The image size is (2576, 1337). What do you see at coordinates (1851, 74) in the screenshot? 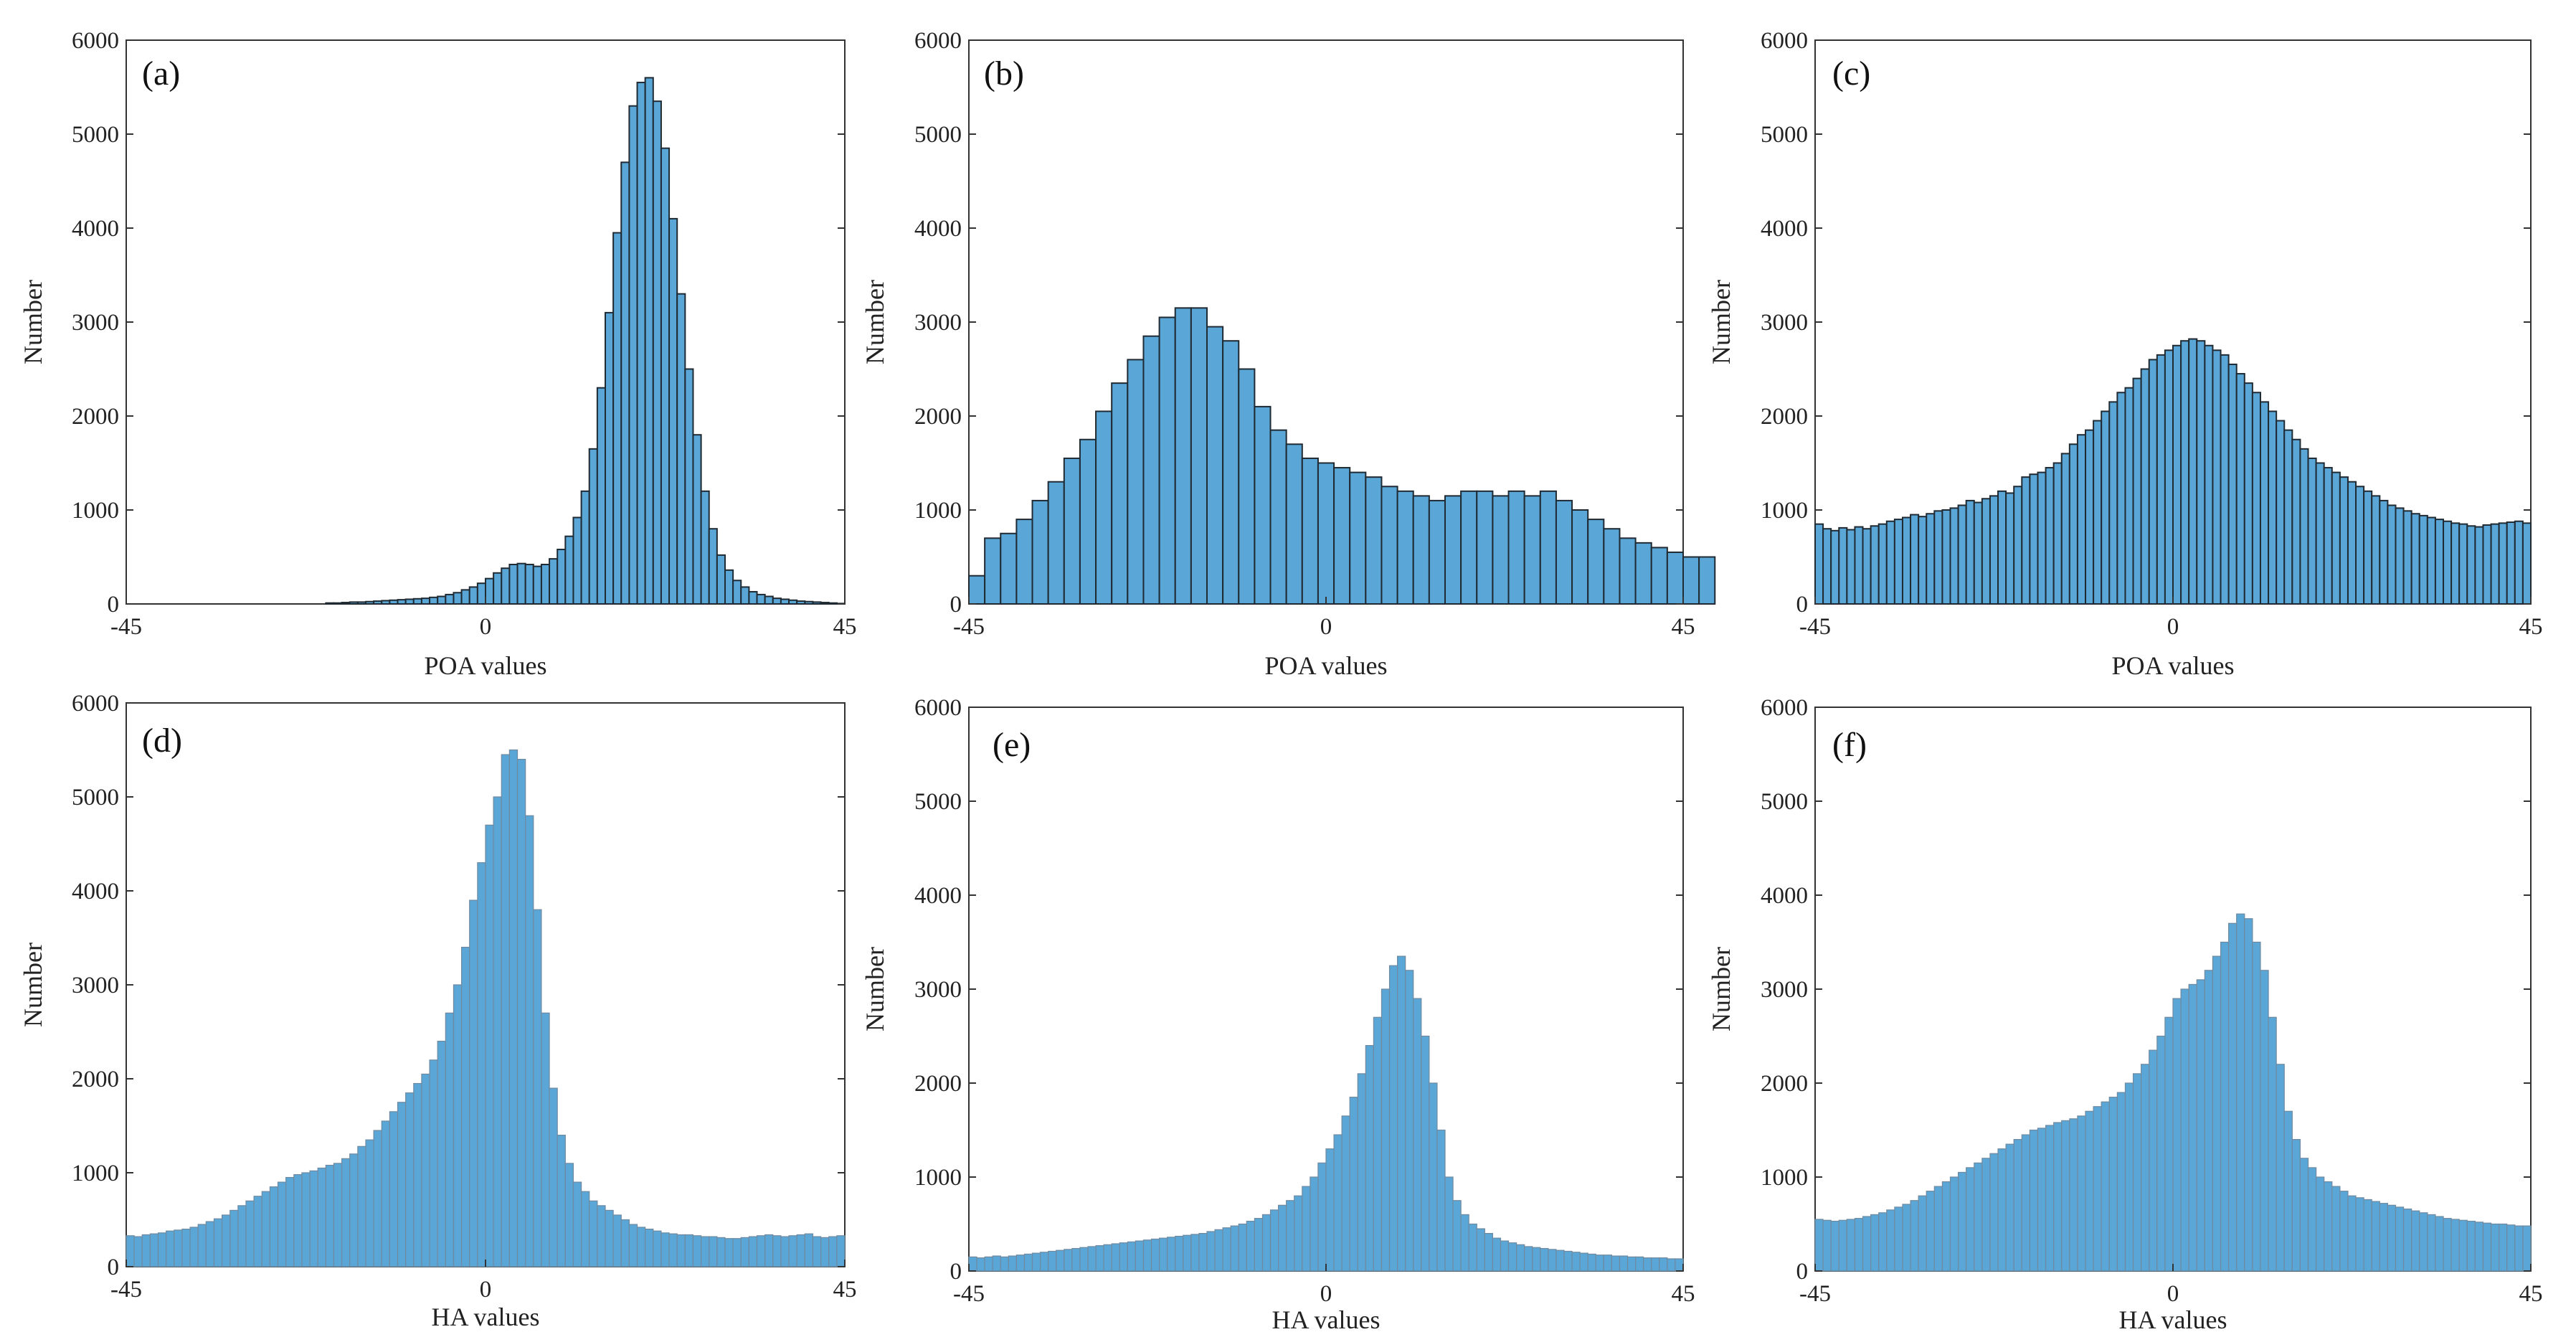
I see `panel-c-label: (c)` at bounding box center [1851, 74].